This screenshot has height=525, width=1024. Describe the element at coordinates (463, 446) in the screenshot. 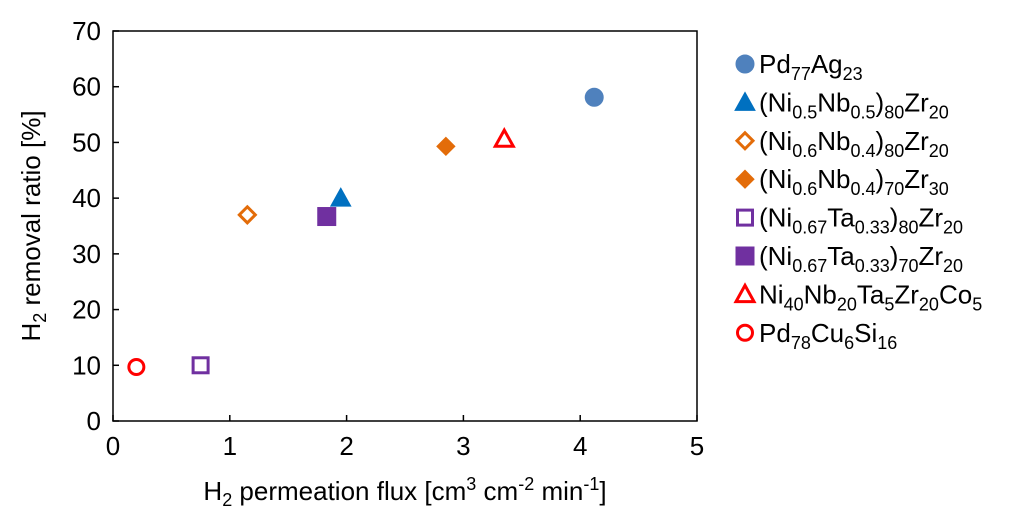

I see `x-tick-label: 3` at that location.